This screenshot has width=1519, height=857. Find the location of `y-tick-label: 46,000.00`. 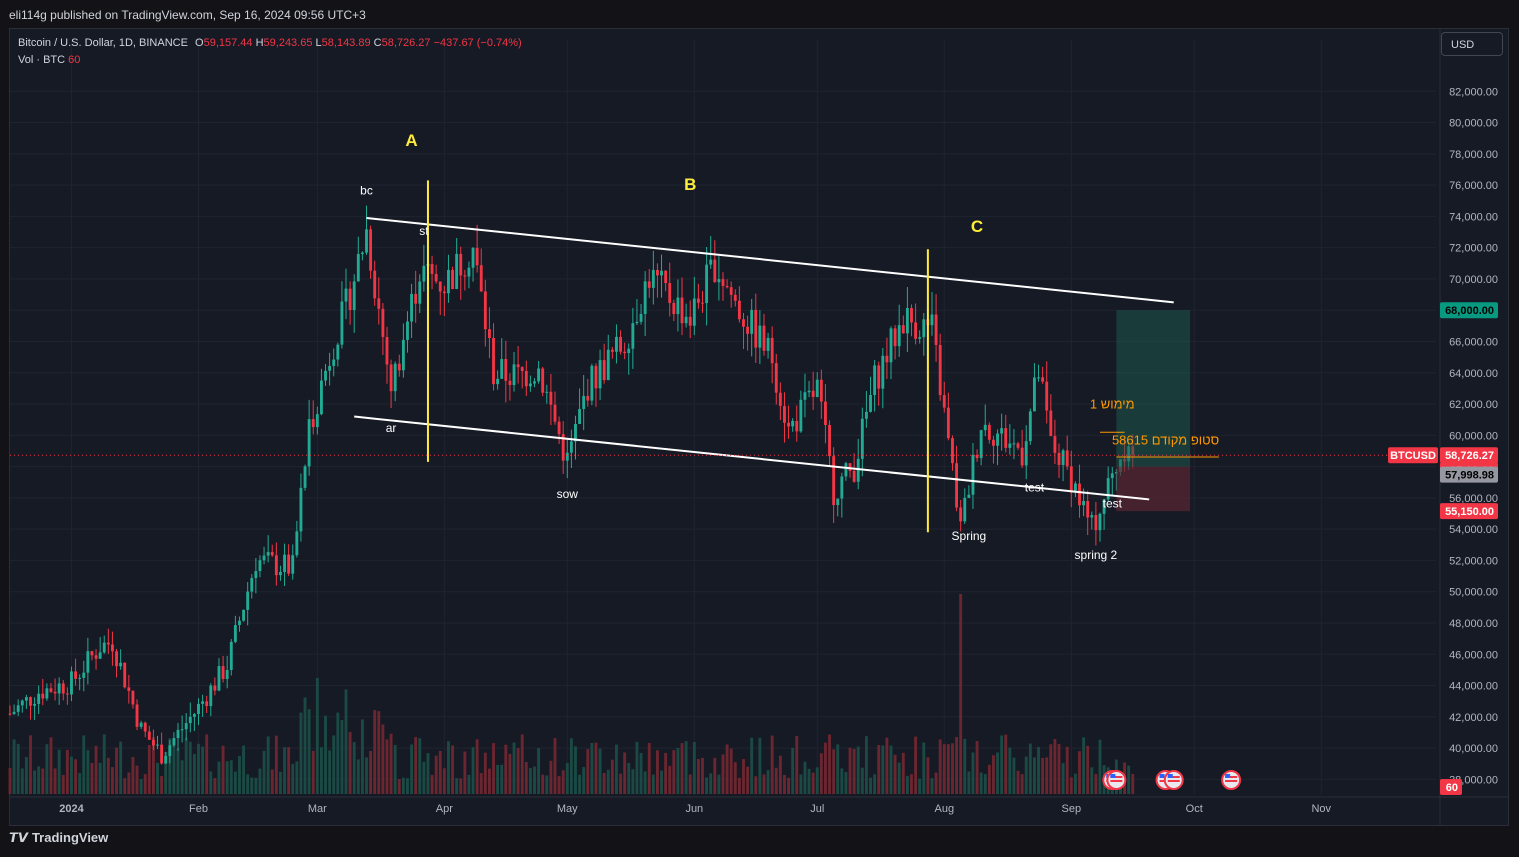

y-tick-label: 46,000.00 is located at coordinates (1473, 655).